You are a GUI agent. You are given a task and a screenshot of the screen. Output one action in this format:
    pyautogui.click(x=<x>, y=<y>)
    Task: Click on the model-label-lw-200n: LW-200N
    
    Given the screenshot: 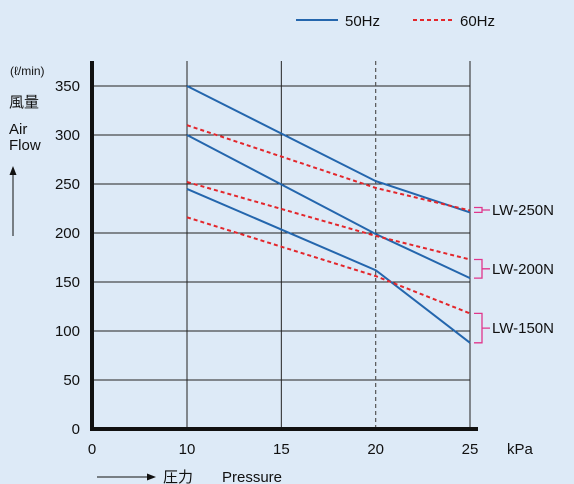 What is the action you would take?
    pyautogui.click(x=523, y=269)
    